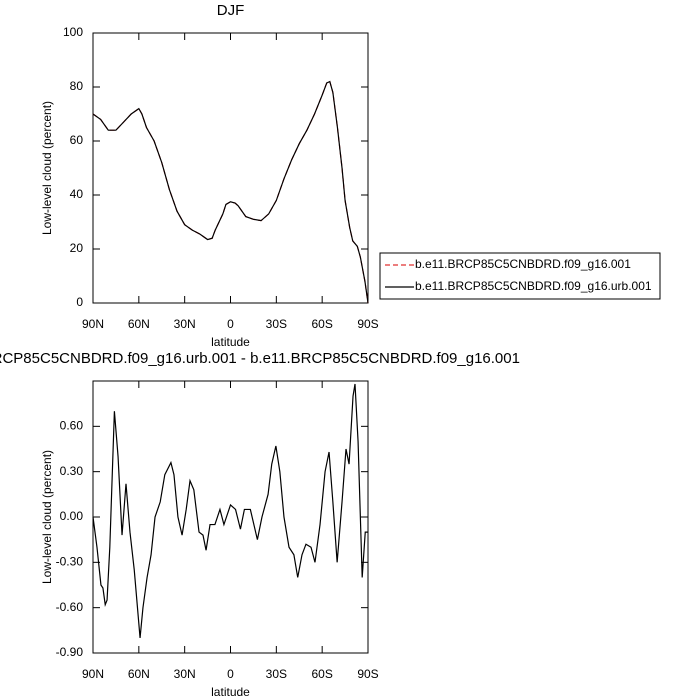 The image size is (700, 700). Describe the element at coordinates (523, 264) in the screenshot. I see `legend-label: b.e11.BRCP85C5CNBDRD.f09_g16.001` at that location.